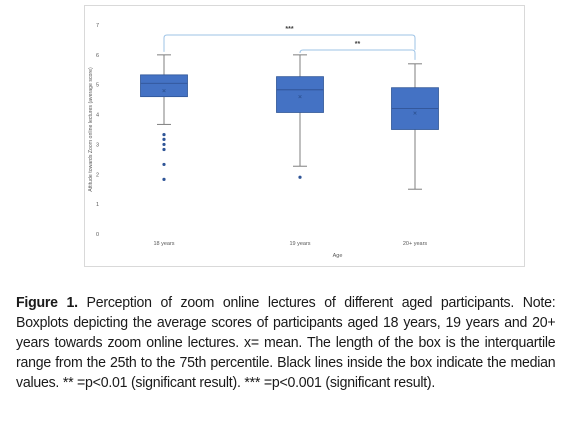 Image resolution: width=570 pixels, height=423 pixels. What do you see at coordinates (97, 205) in the screenshot?
I see `y-tick-label-1: 1` at bounding box center [97, 205].